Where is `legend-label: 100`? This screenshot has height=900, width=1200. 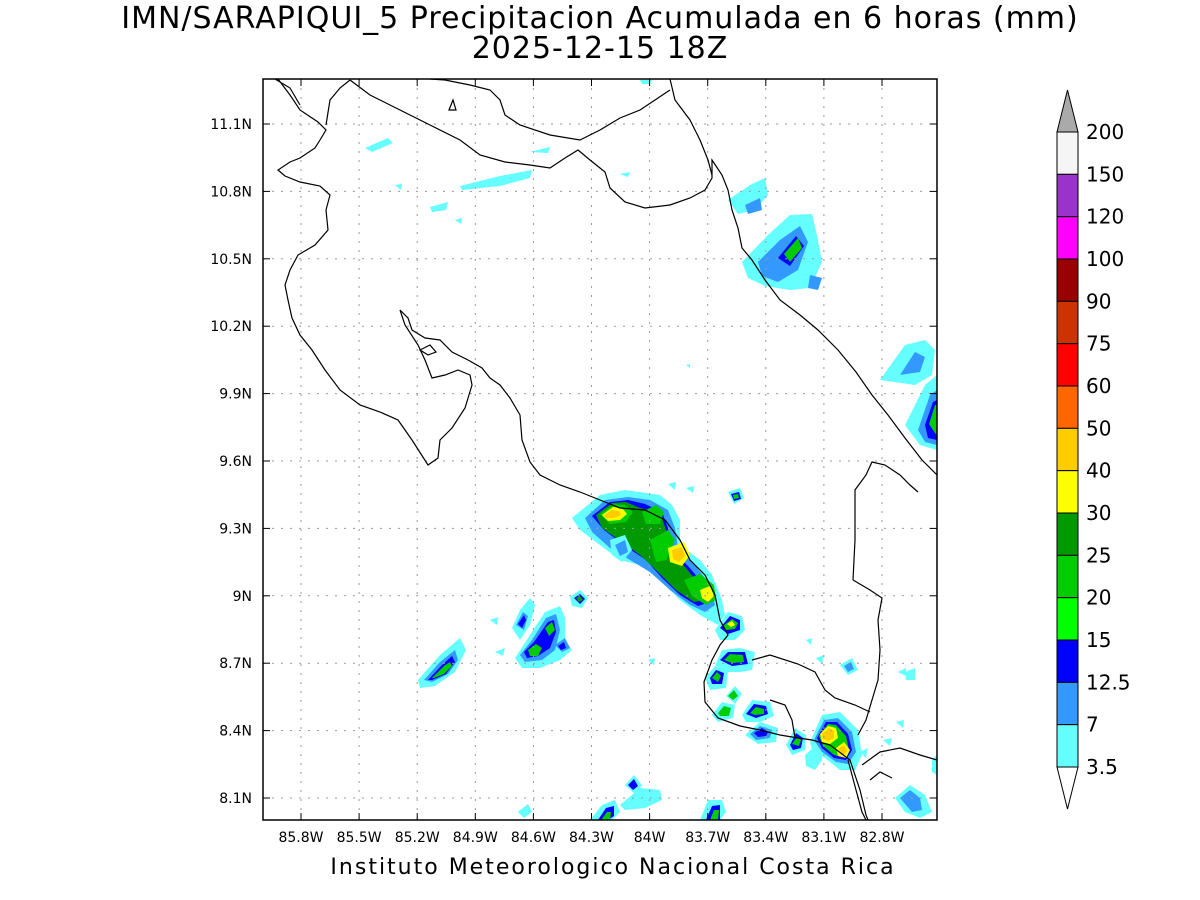
legend-label: 100 is located at coordinates (1105, 259).